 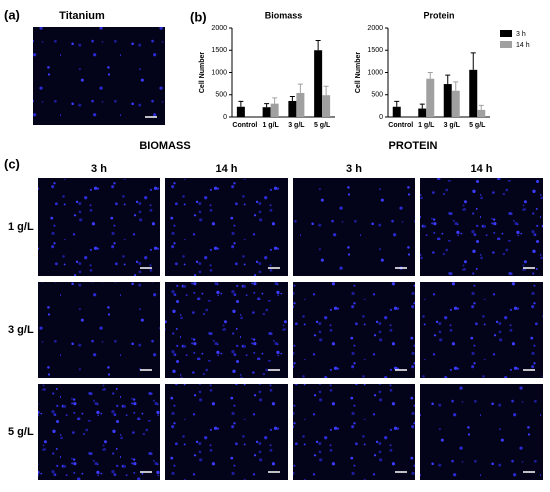 I want to click on panel-label: (c), so click(x=12, y=163).